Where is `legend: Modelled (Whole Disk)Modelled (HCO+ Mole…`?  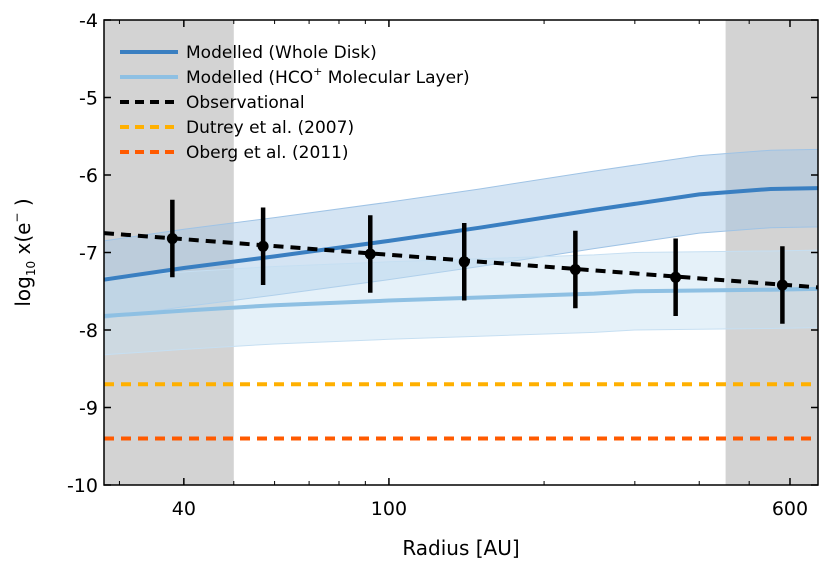
legend: Modelled (Whole Disk)Modelled (HCO+ Mole… is located at coordinates (295, 103).